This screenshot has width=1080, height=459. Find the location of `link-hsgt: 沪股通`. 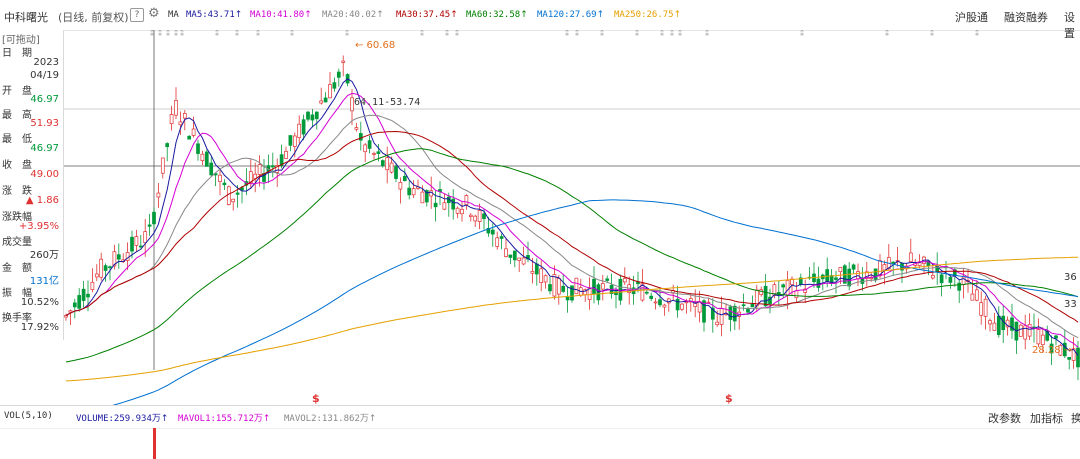

link-hsgt: 沪股通 is located at coordinates (971, 17).